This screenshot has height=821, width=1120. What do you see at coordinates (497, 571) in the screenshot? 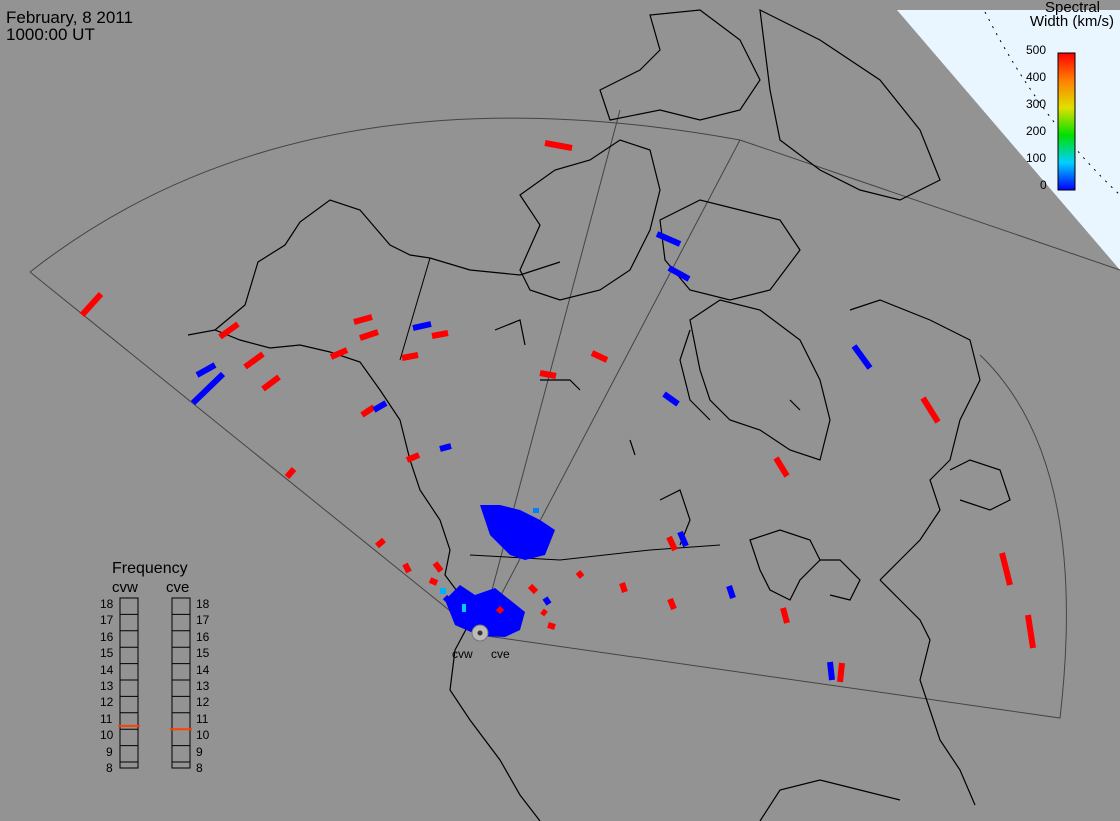
I see `radar-scatter-cluster` at bounding box center [497, 571].